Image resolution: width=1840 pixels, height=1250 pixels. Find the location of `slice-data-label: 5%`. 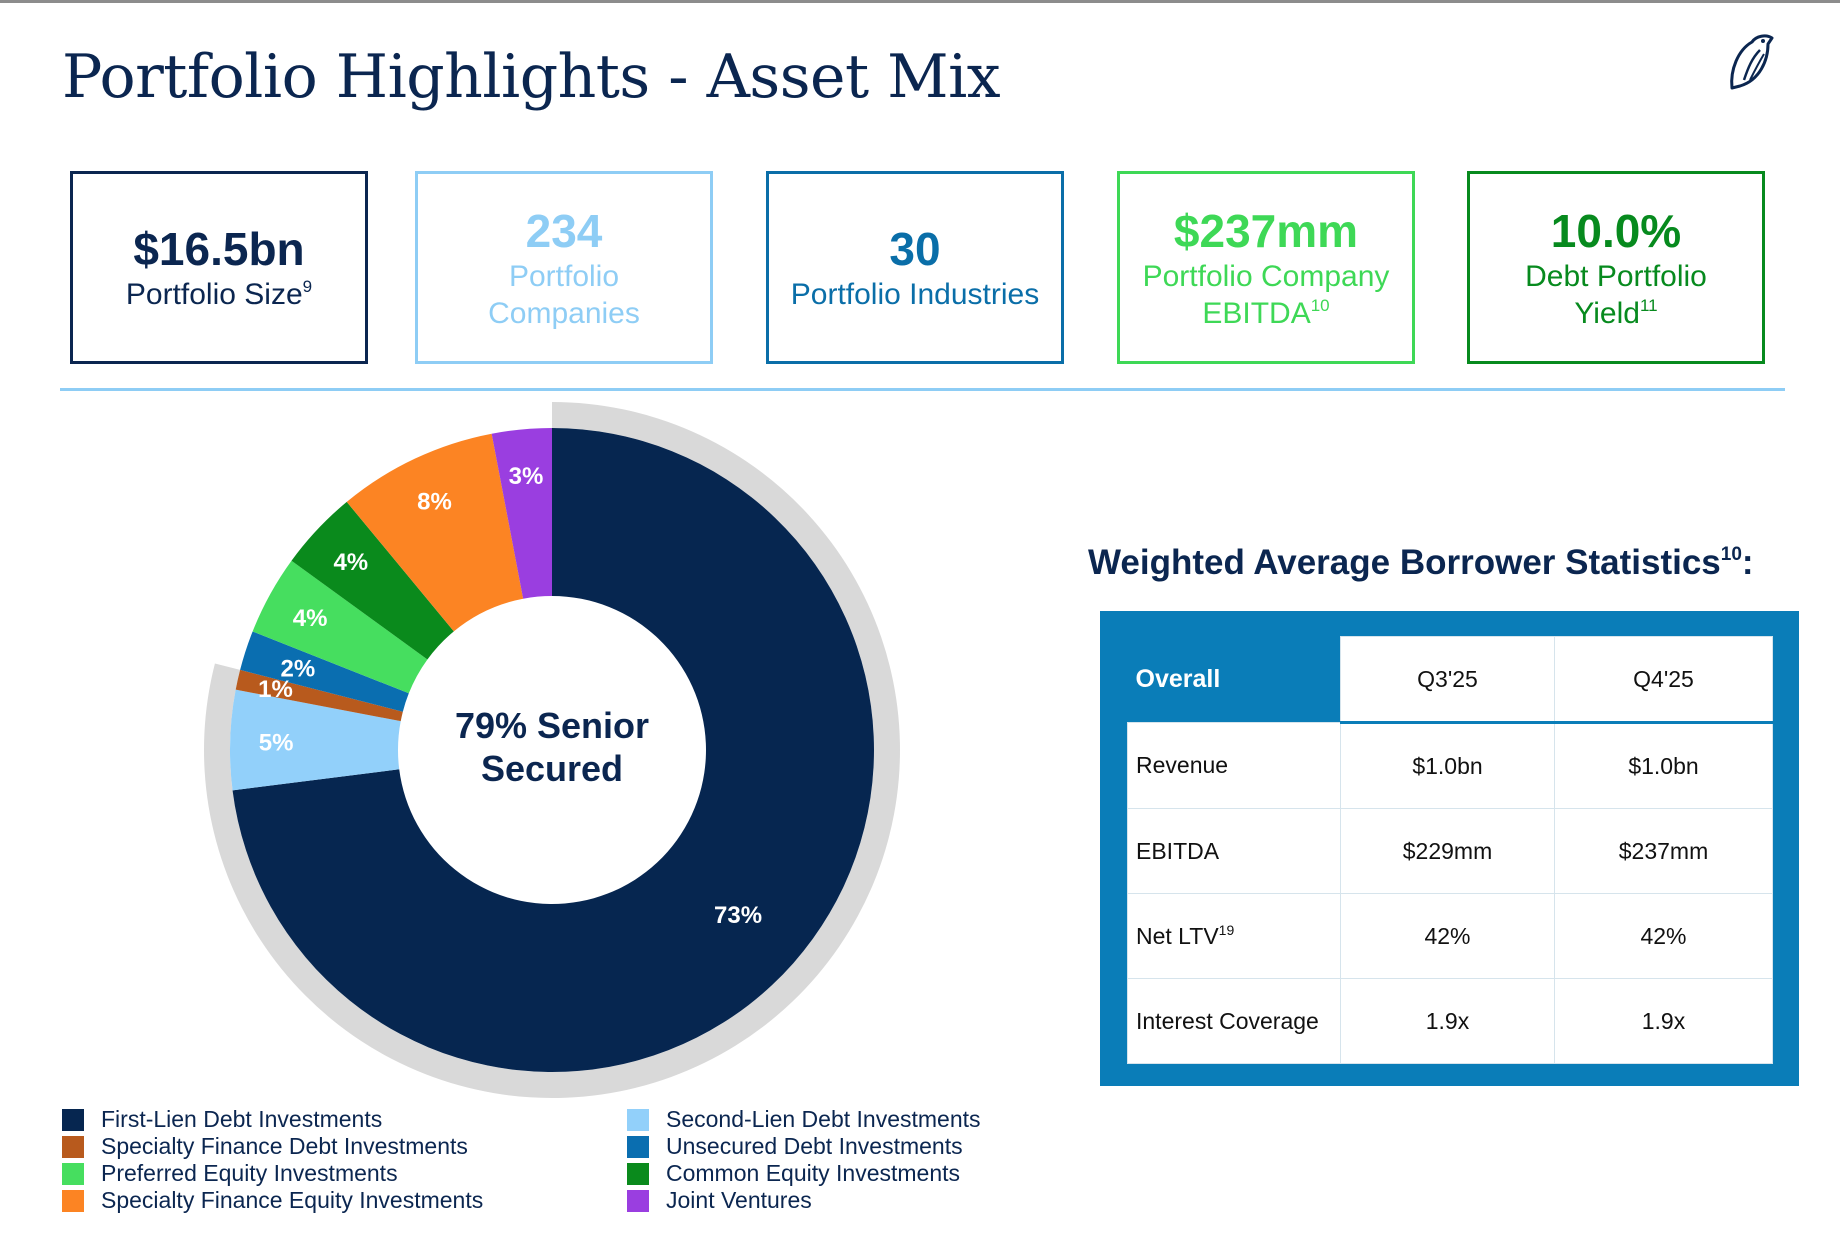

slice-data-label: 5% is located at coordinates (276, 742).